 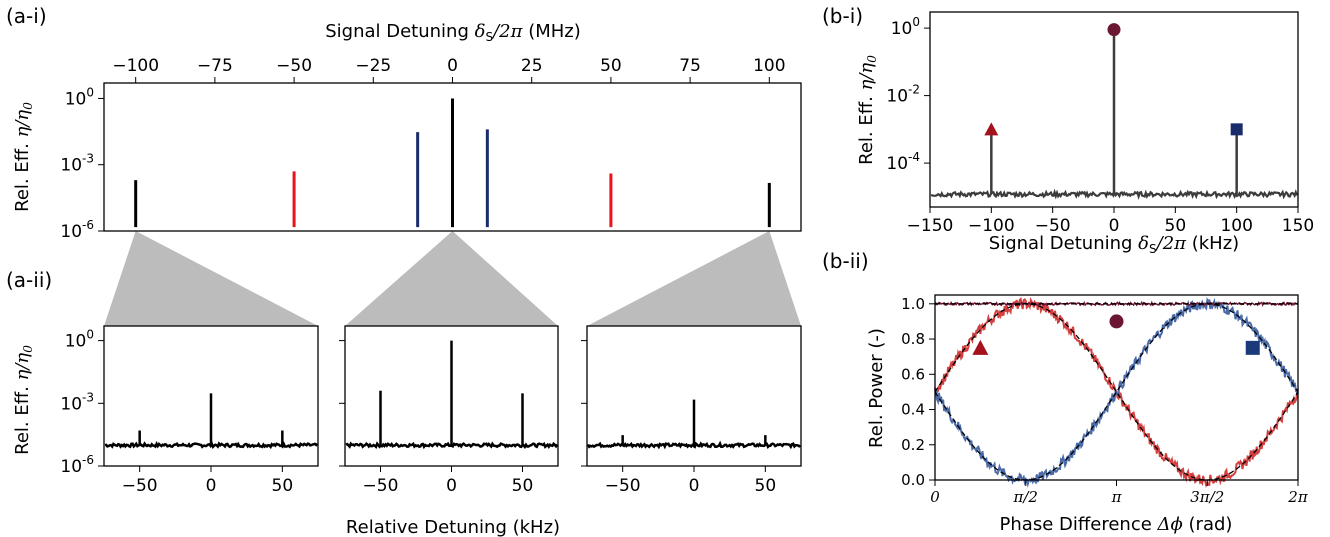 I want to click on chart-b-ii-xticks: 0 π/2 π 3π/2 2π, so click(x=1119, y=493).